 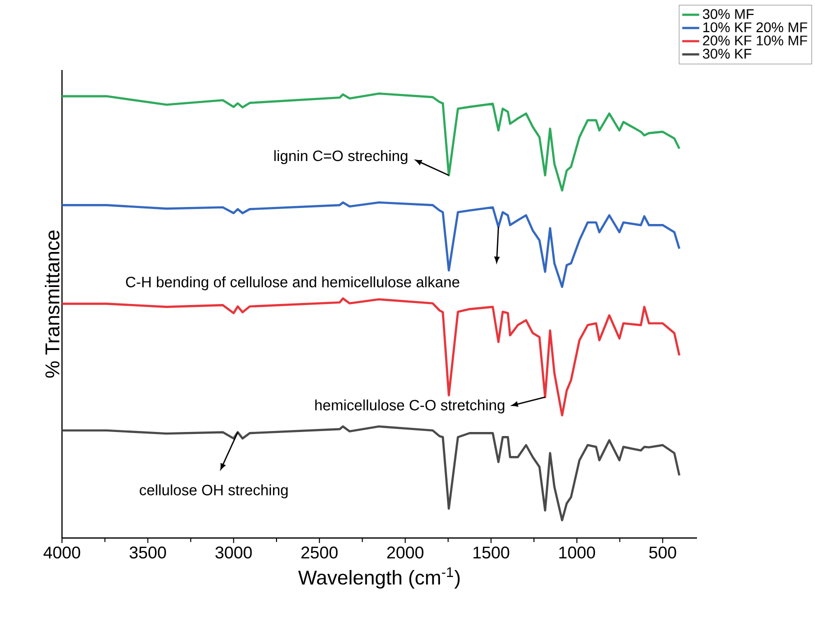 I want to click on x-tick-label: 1500, so click(x=492, y=552).